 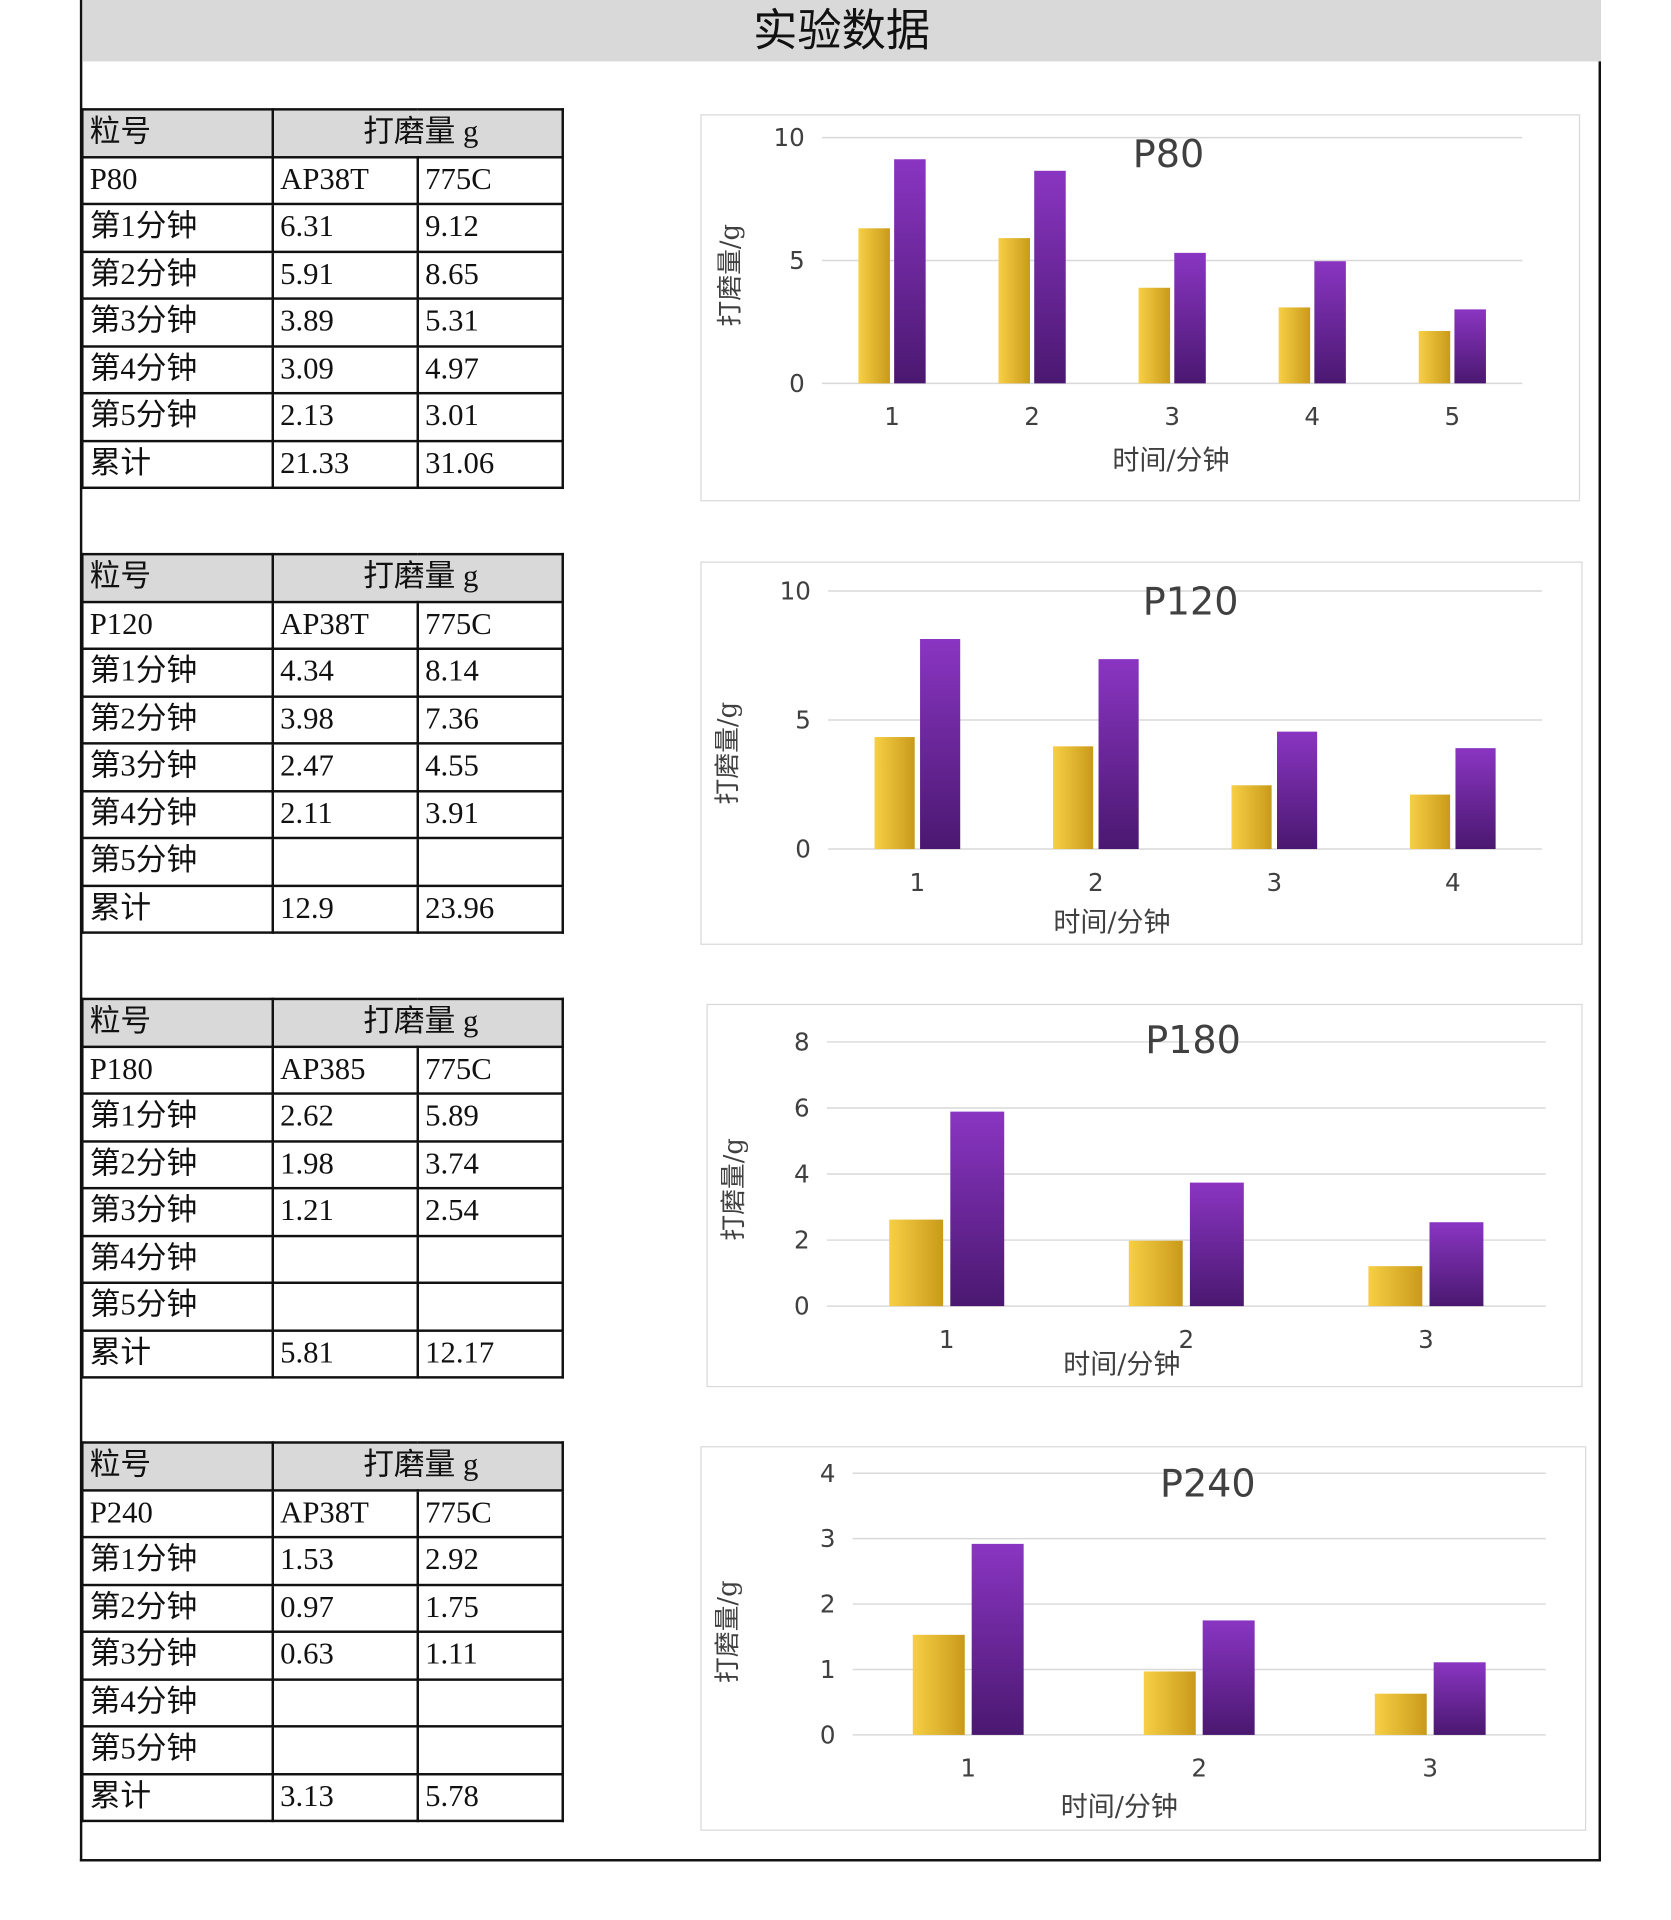 I want to click on cell-775c: 3.91, so click(x=490, y=814).